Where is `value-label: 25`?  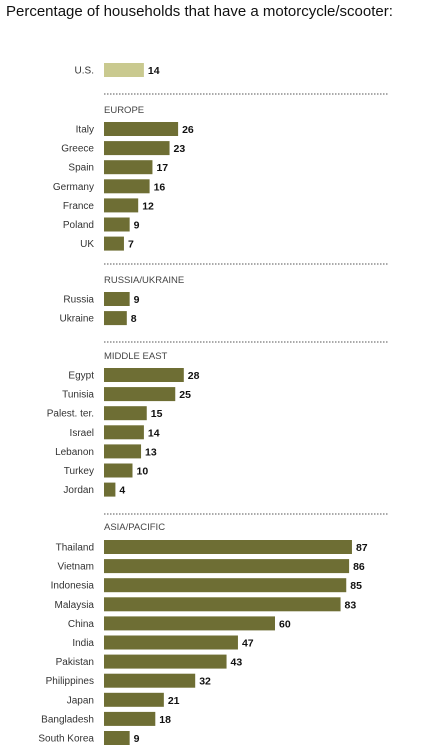
value-label: 25 is located at coordinates (185, 395).